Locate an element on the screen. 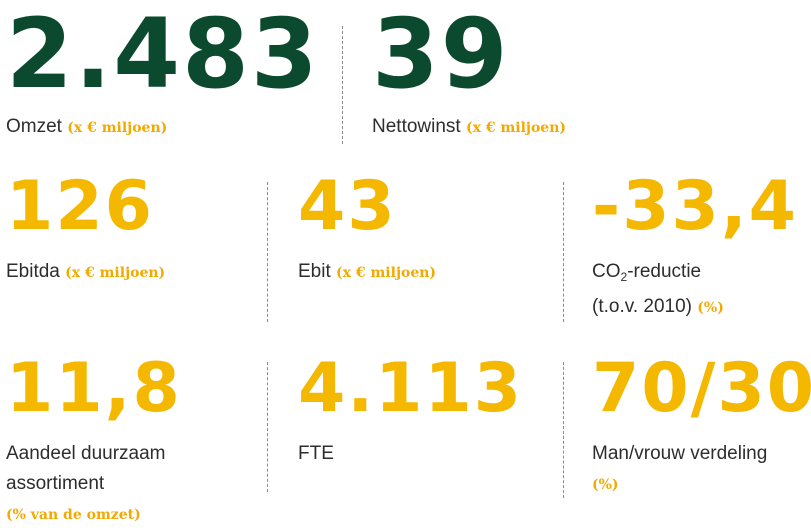 This screenshot has height=532, width=811. kpi-unit: (% van de omzet) is located at coordinates (73, 515).